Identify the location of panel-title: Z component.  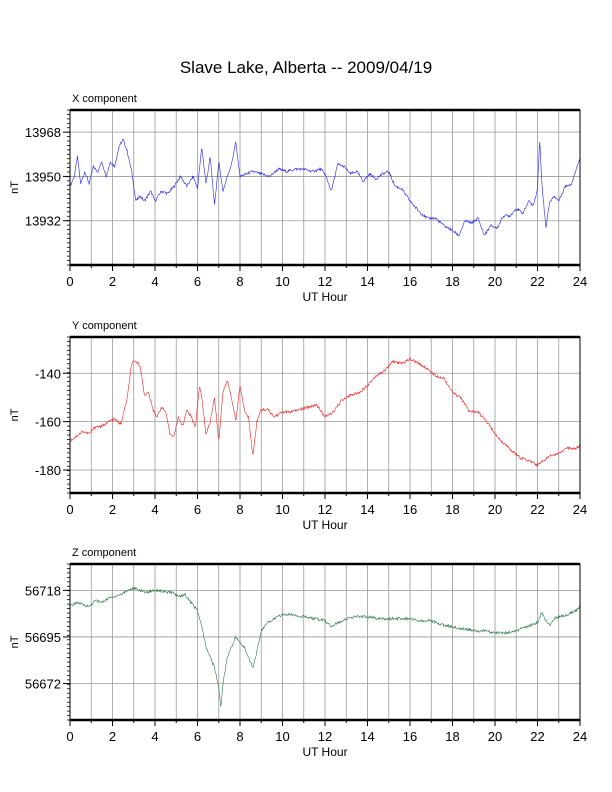
(104, 553).